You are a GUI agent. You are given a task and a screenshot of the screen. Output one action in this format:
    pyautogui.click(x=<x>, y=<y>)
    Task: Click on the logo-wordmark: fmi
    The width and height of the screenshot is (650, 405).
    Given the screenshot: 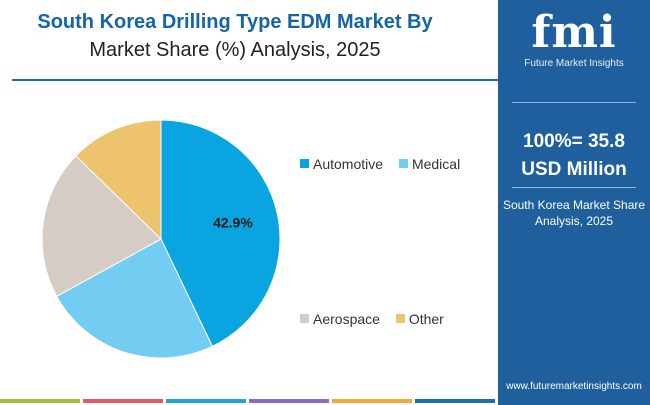 What is the action you would take?
    pyautogui.click(x=574, y=32)
    